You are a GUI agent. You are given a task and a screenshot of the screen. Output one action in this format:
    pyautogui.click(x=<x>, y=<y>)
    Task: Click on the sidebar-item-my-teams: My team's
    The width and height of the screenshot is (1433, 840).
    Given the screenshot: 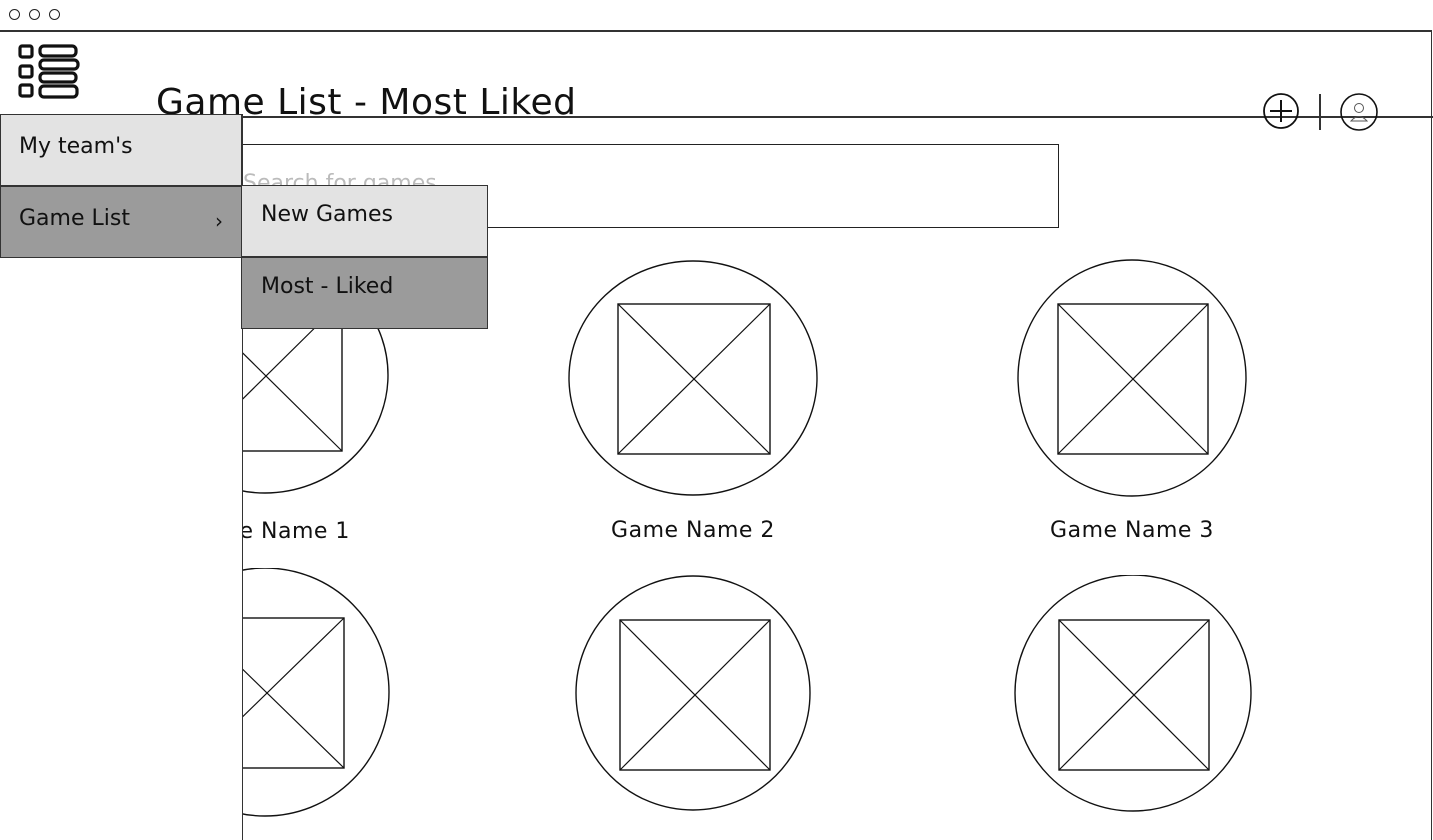 What is the action you would take?
    pyautogui.click(x=121, y=150)
    